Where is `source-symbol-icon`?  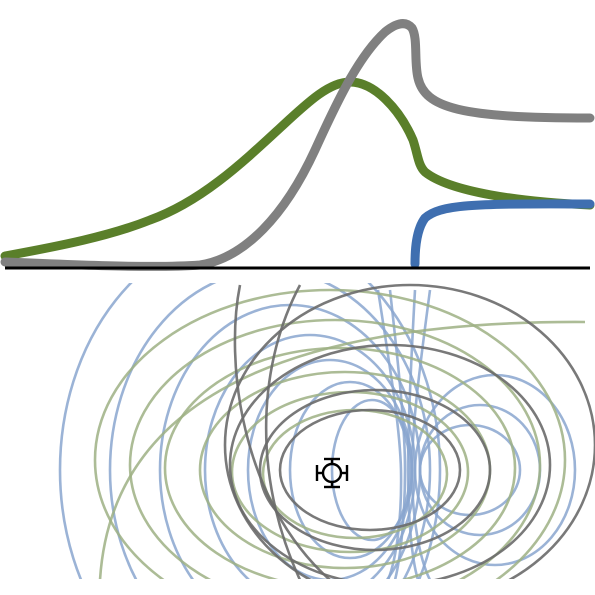
source-symbol-icon is located at coordinates (332, 473).